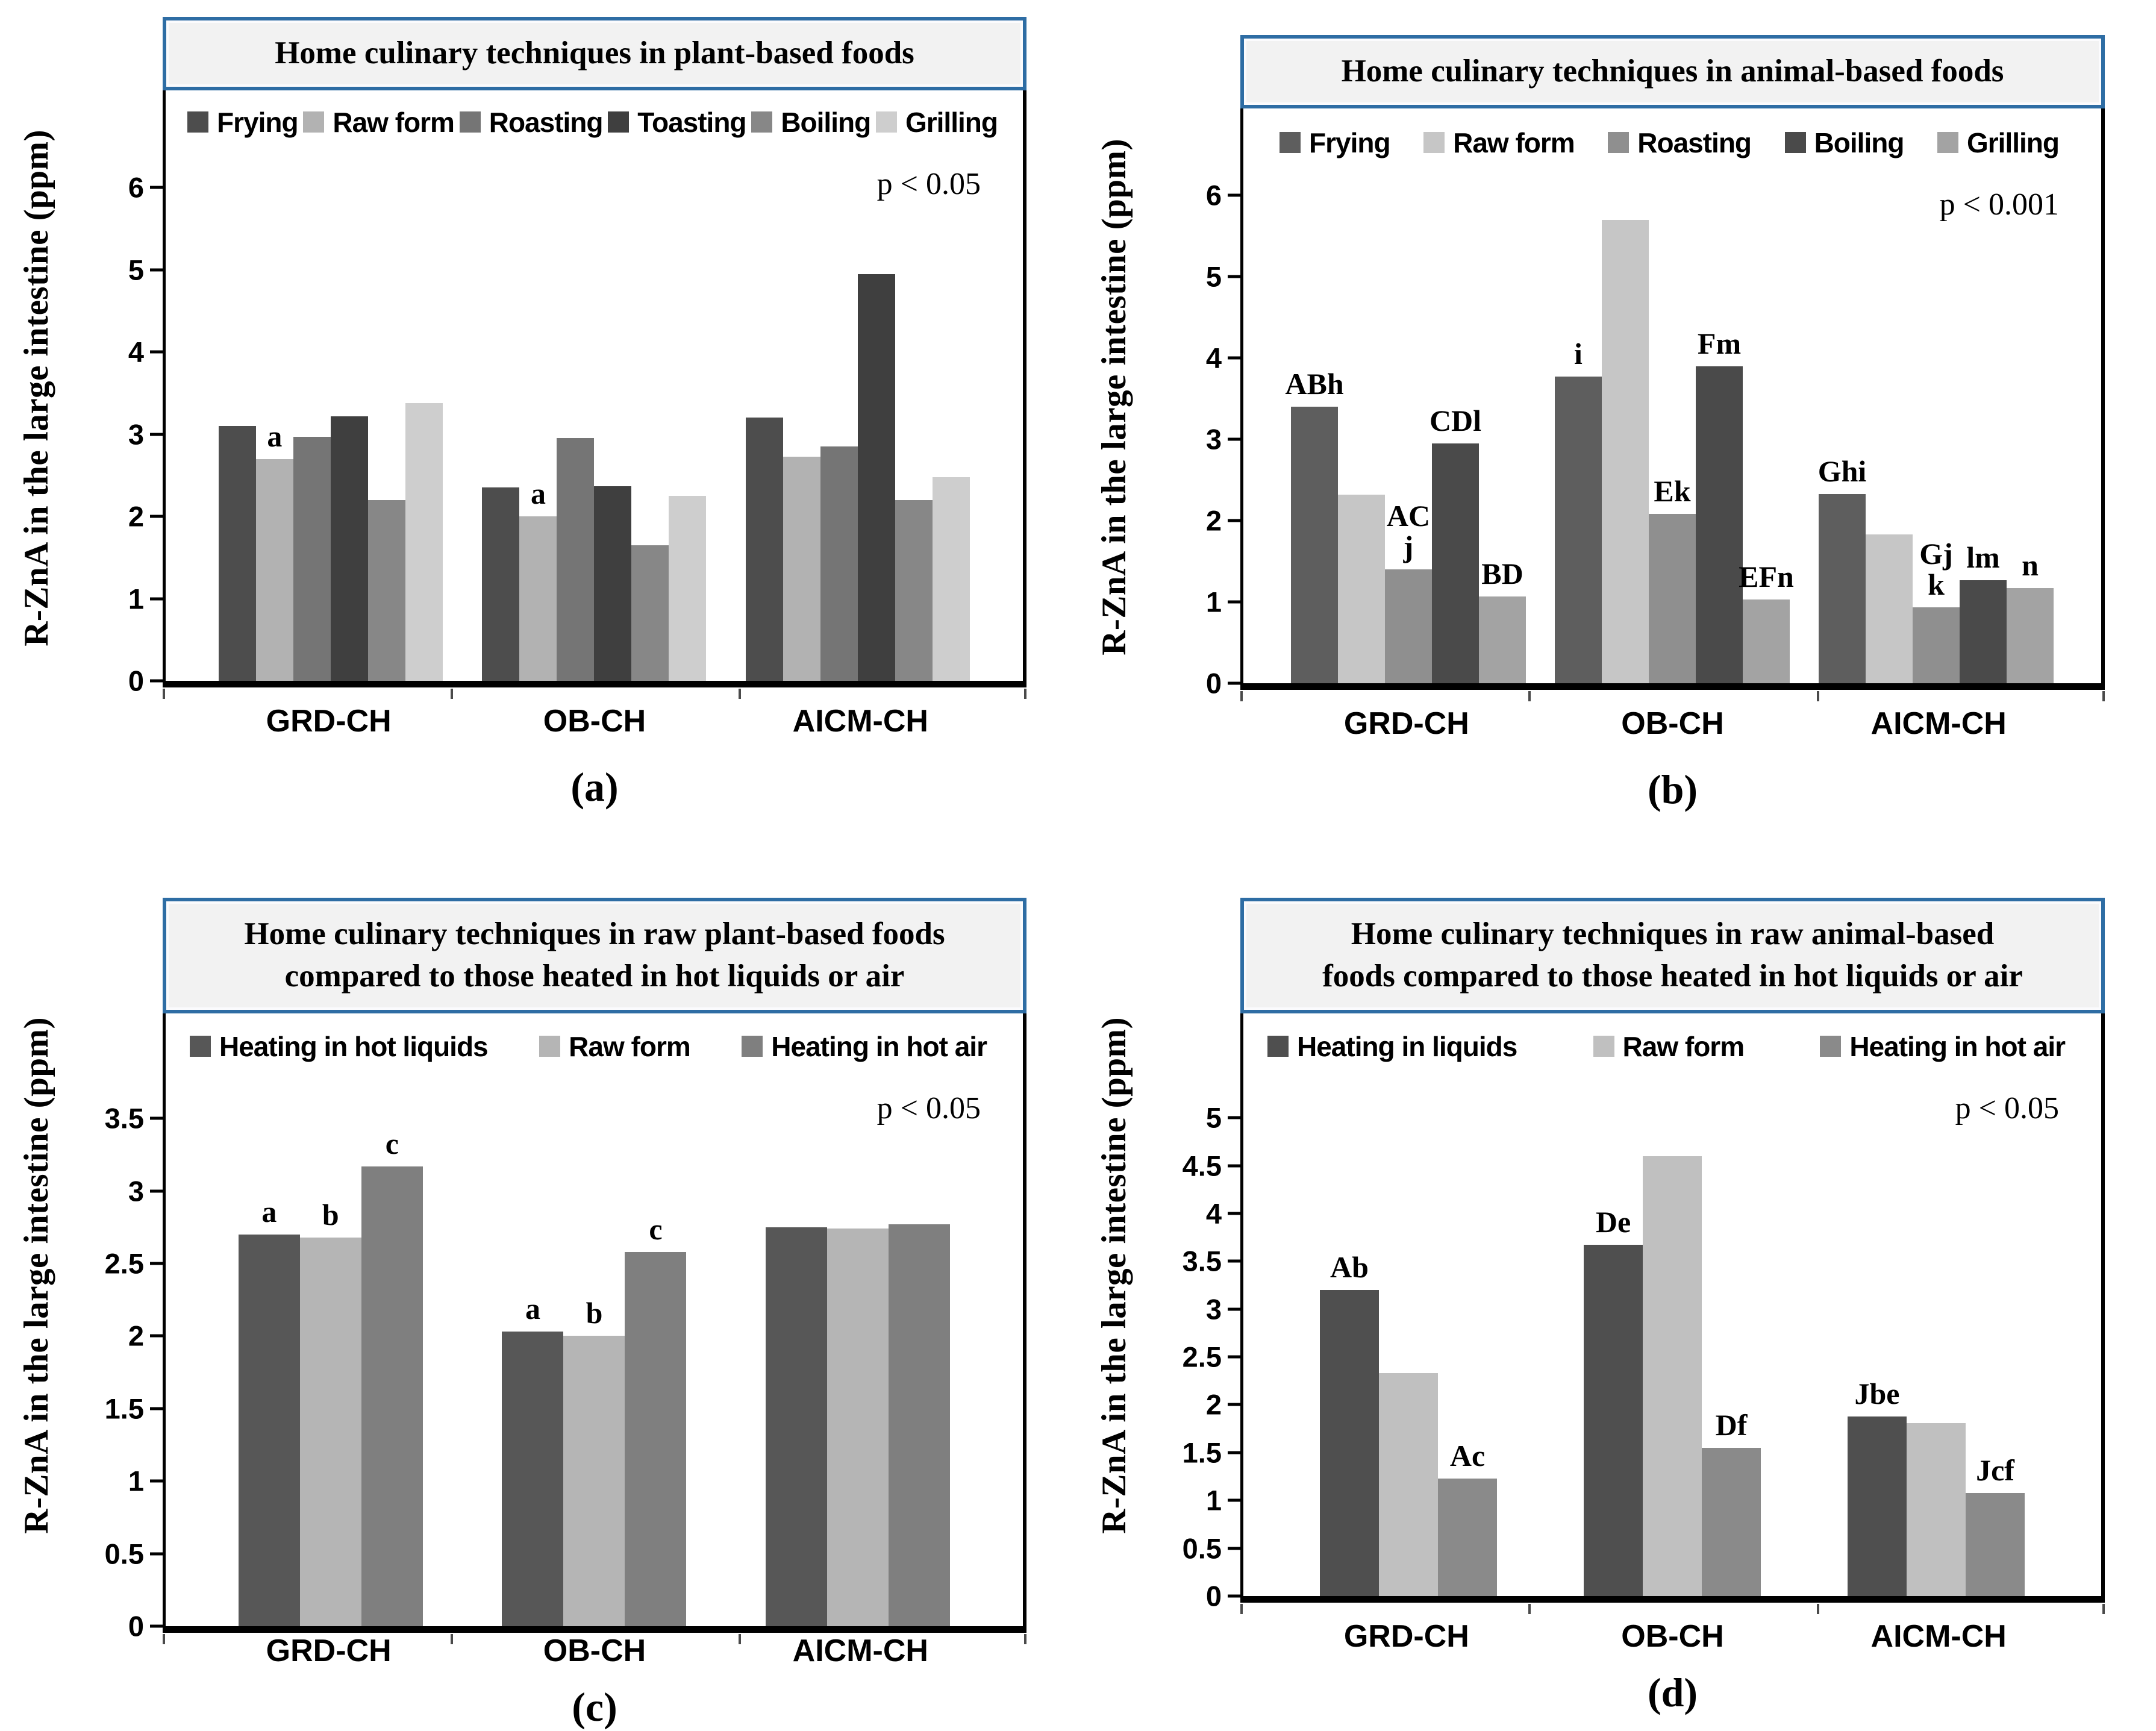 This screenshot has width=2156, height=1731. Describe the element at coordinates (120, 1408) in the screenshot. I see `y-axis-tick: 1.5` at that location.